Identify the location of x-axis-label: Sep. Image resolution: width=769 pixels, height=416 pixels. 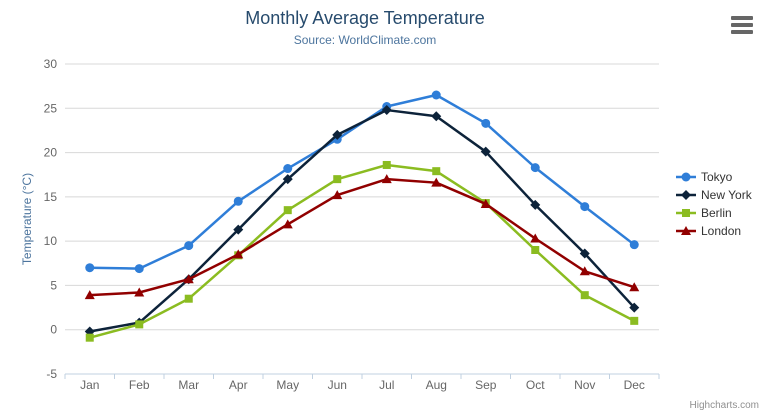
(486, 385).